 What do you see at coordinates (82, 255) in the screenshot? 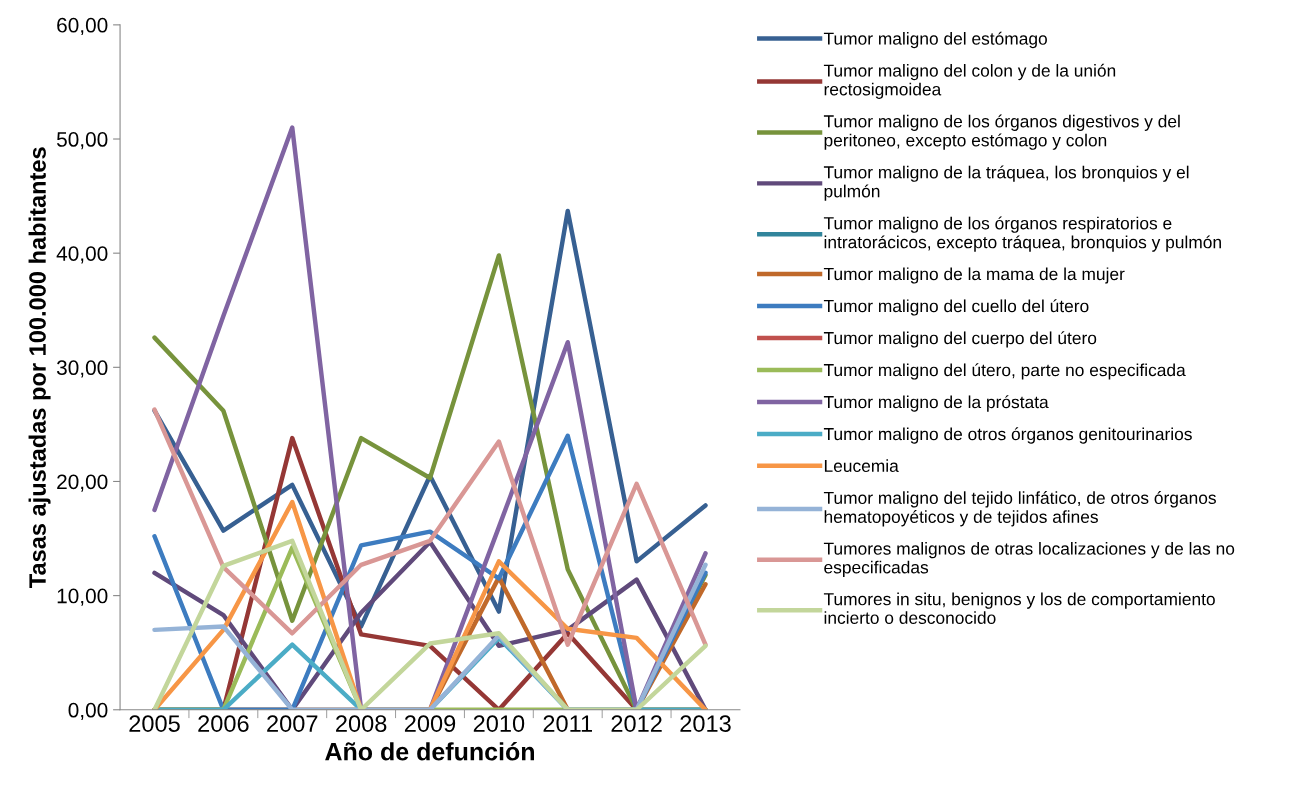
I see `y-tick-label: 40,00` at bounding box center [82, 255].